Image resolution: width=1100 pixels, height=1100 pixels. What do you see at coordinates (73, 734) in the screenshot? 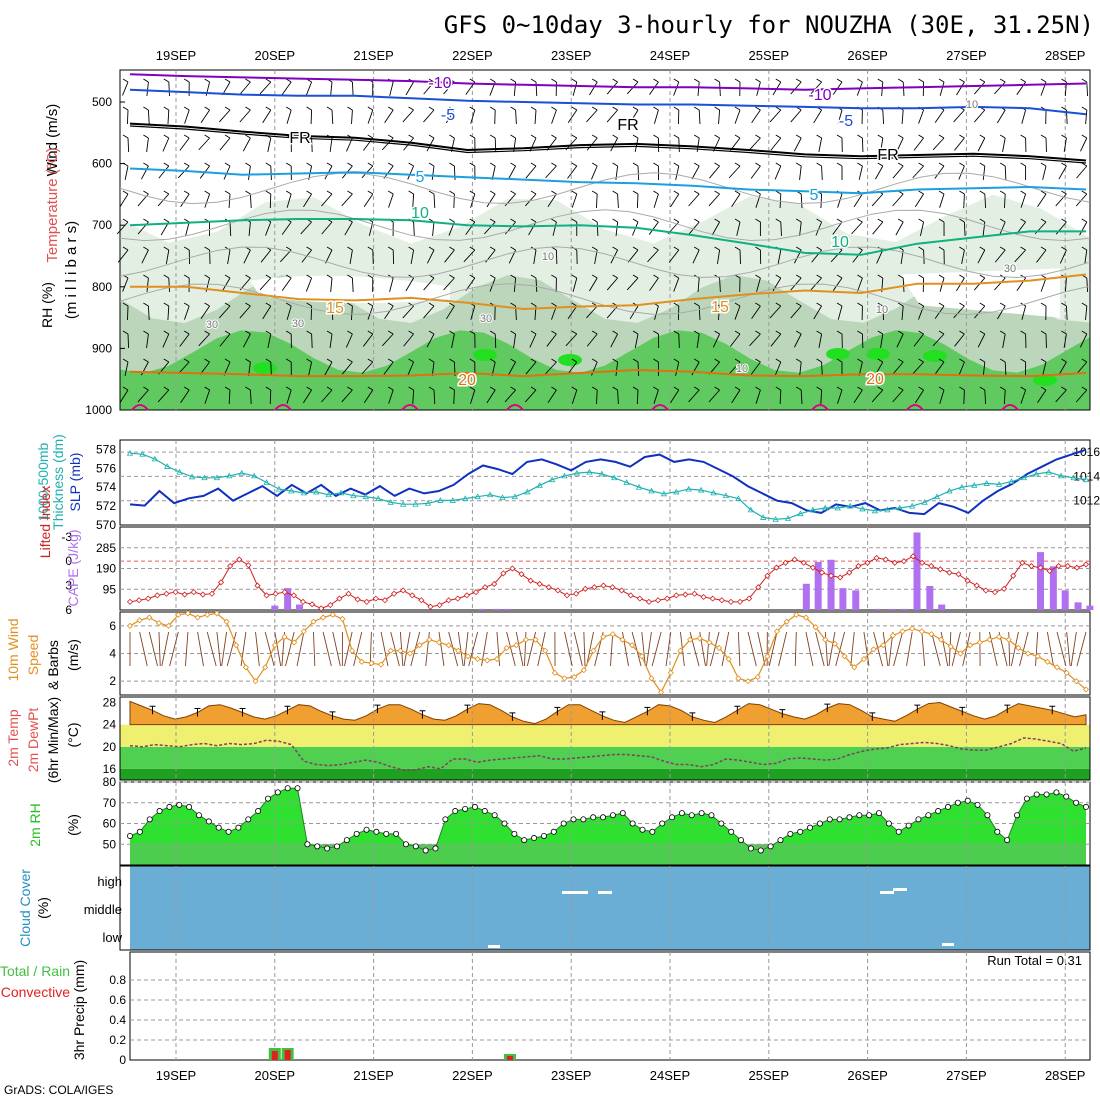
I see `label-temp-4: (°C)` at bounding box center [73, 734].